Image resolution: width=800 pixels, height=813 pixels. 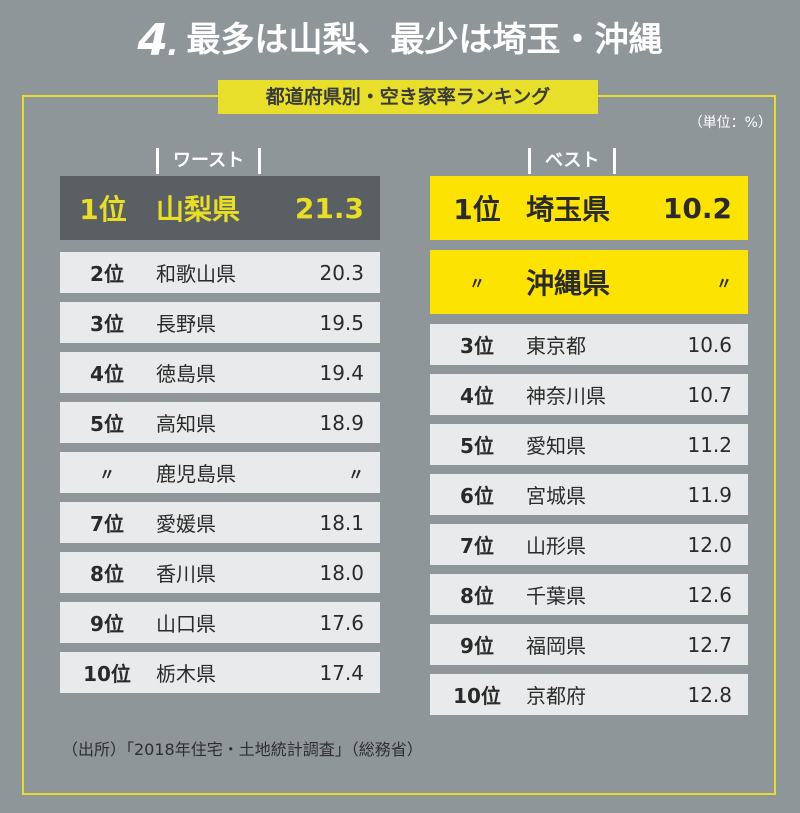 I want to click on best-row-3: 3位 東京都 10.6, so click(x=589, y=344).